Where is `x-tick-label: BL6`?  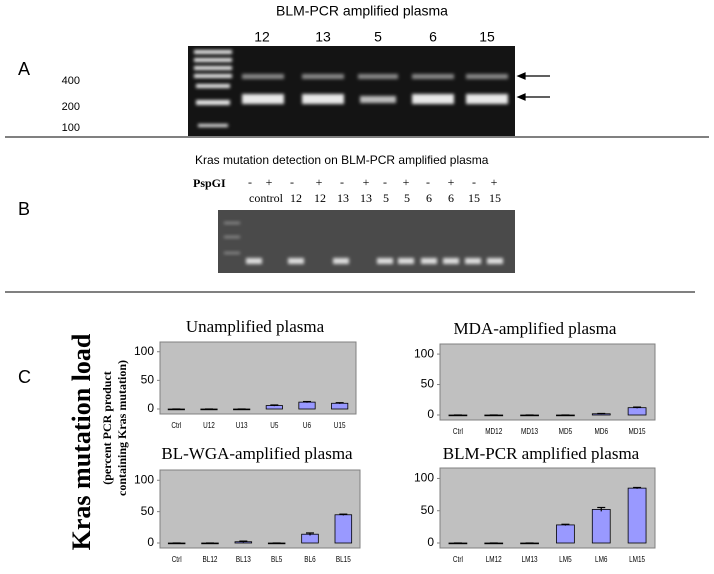 x-tick-label: BL6 is located at coordinates (309, 559).